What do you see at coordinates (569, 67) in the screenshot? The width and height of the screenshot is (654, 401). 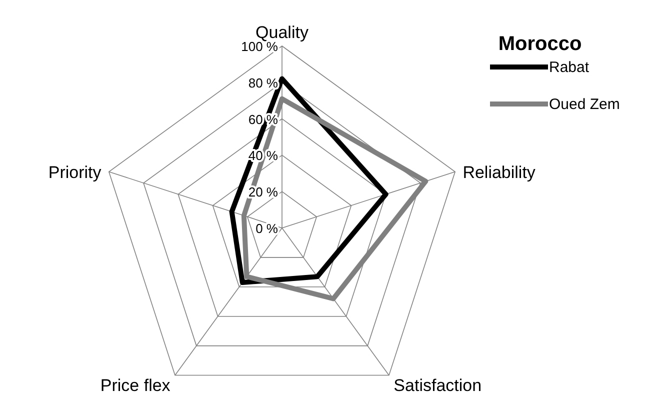 I see `legend-label: Rabat` at bounding box center [569, 67].